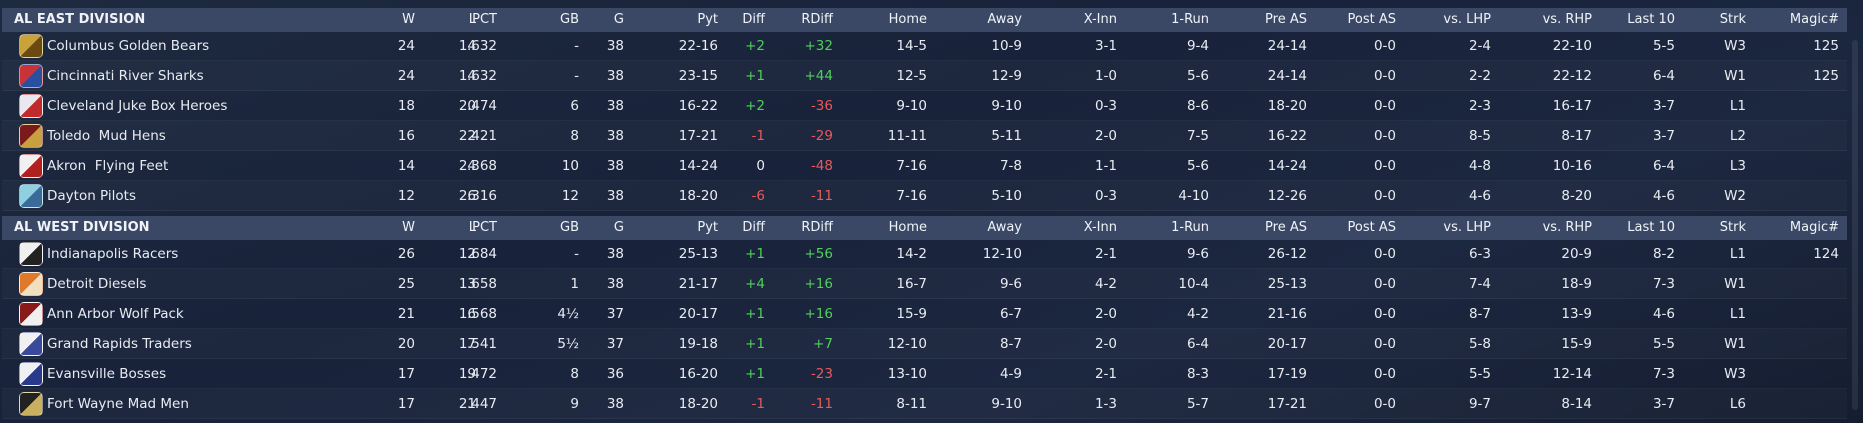 The image size is (1863, 423). What do you see at coordinates (1479, 46) in the screenshot?
I see `cell: 2-4` at bounding box center [1479, 46].